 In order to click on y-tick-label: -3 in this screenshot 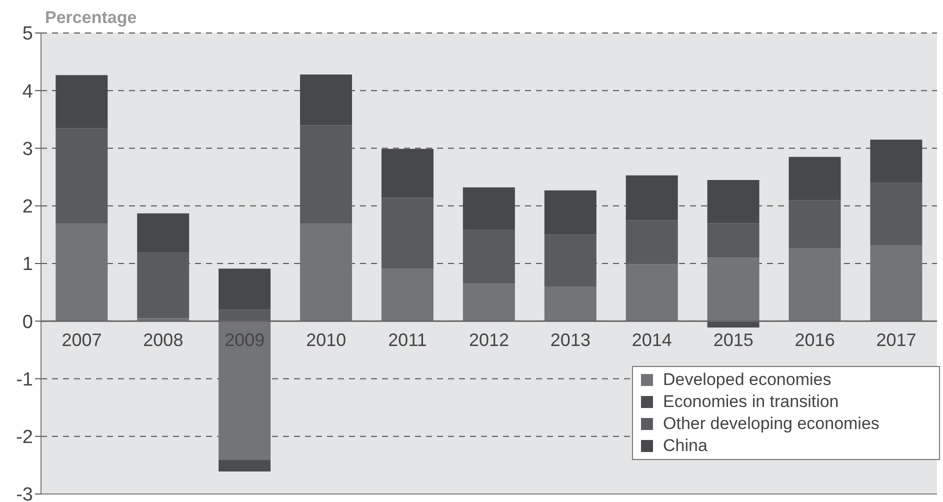, I will do `click(24, 493)`.